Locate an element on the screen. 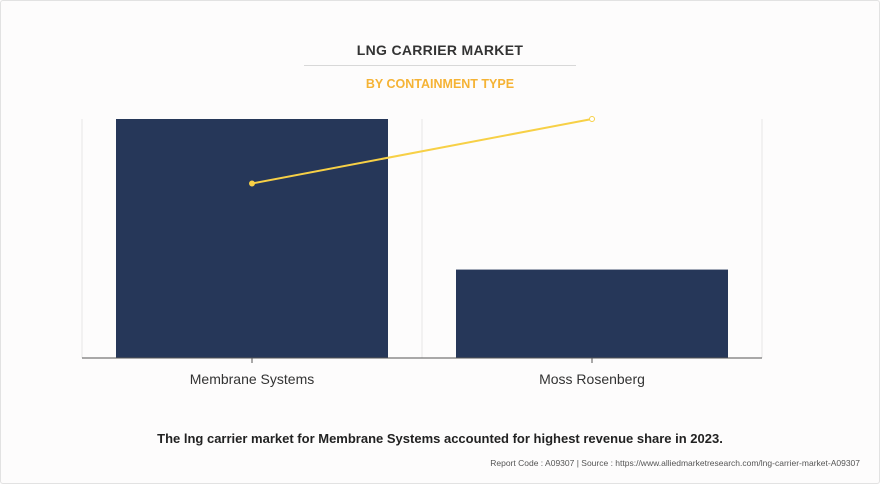 The width and height of the screenshot is (880, 484). line-series is located at coordinates (422, 151).